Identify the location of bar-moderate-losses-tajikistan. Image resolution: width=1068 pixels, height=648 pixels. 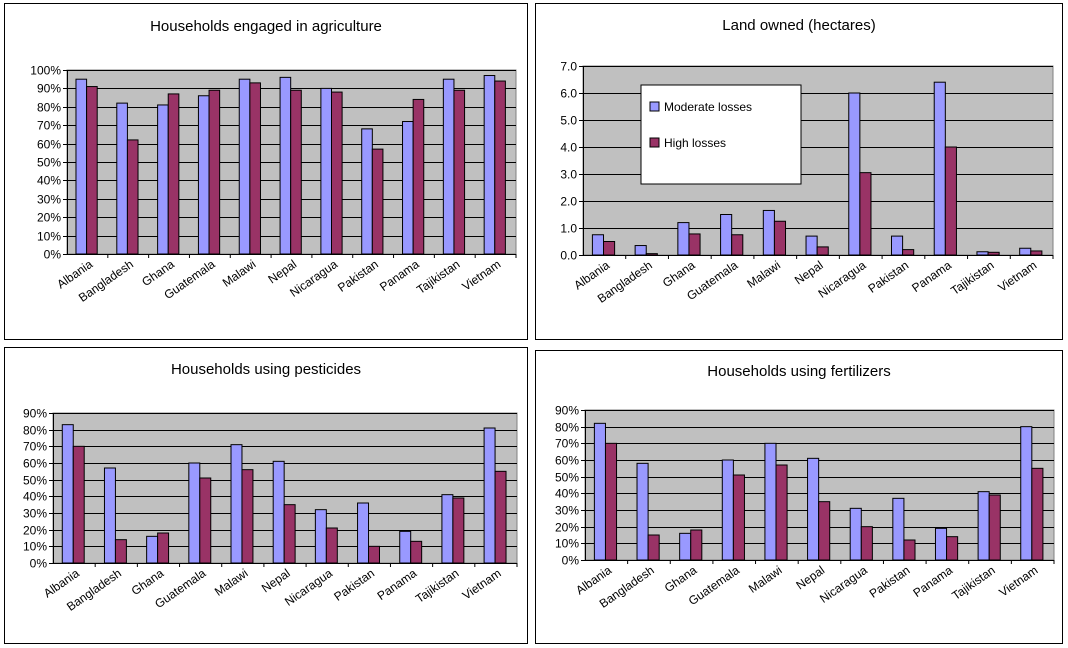
(448, 166).